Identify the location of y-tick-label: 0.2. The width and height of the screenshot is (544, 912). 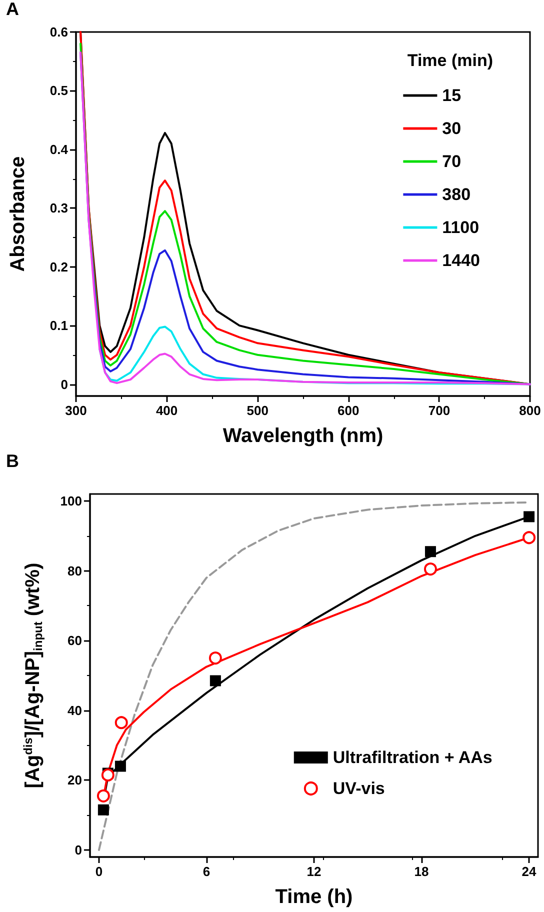
(59, 266).